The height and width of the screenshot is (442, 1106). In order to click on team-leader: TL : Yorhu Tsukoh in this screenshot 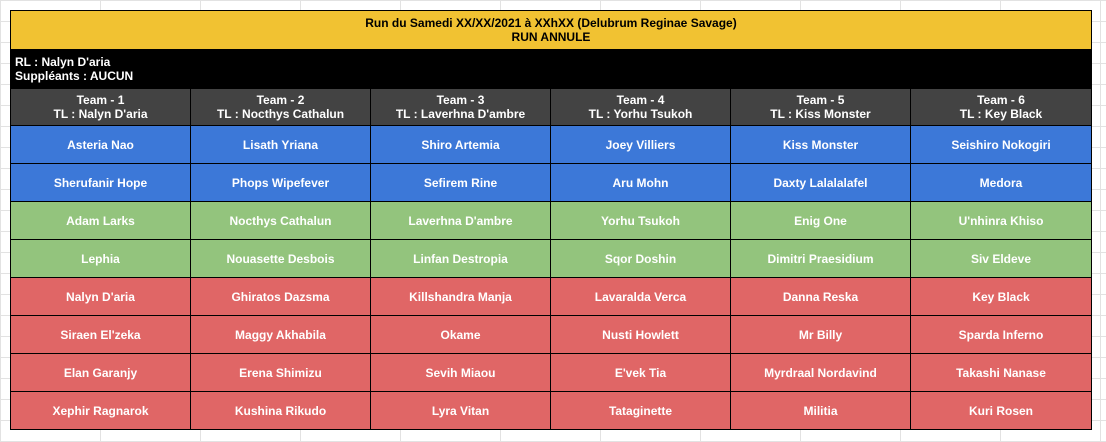, I will do `click(640, 114)`.